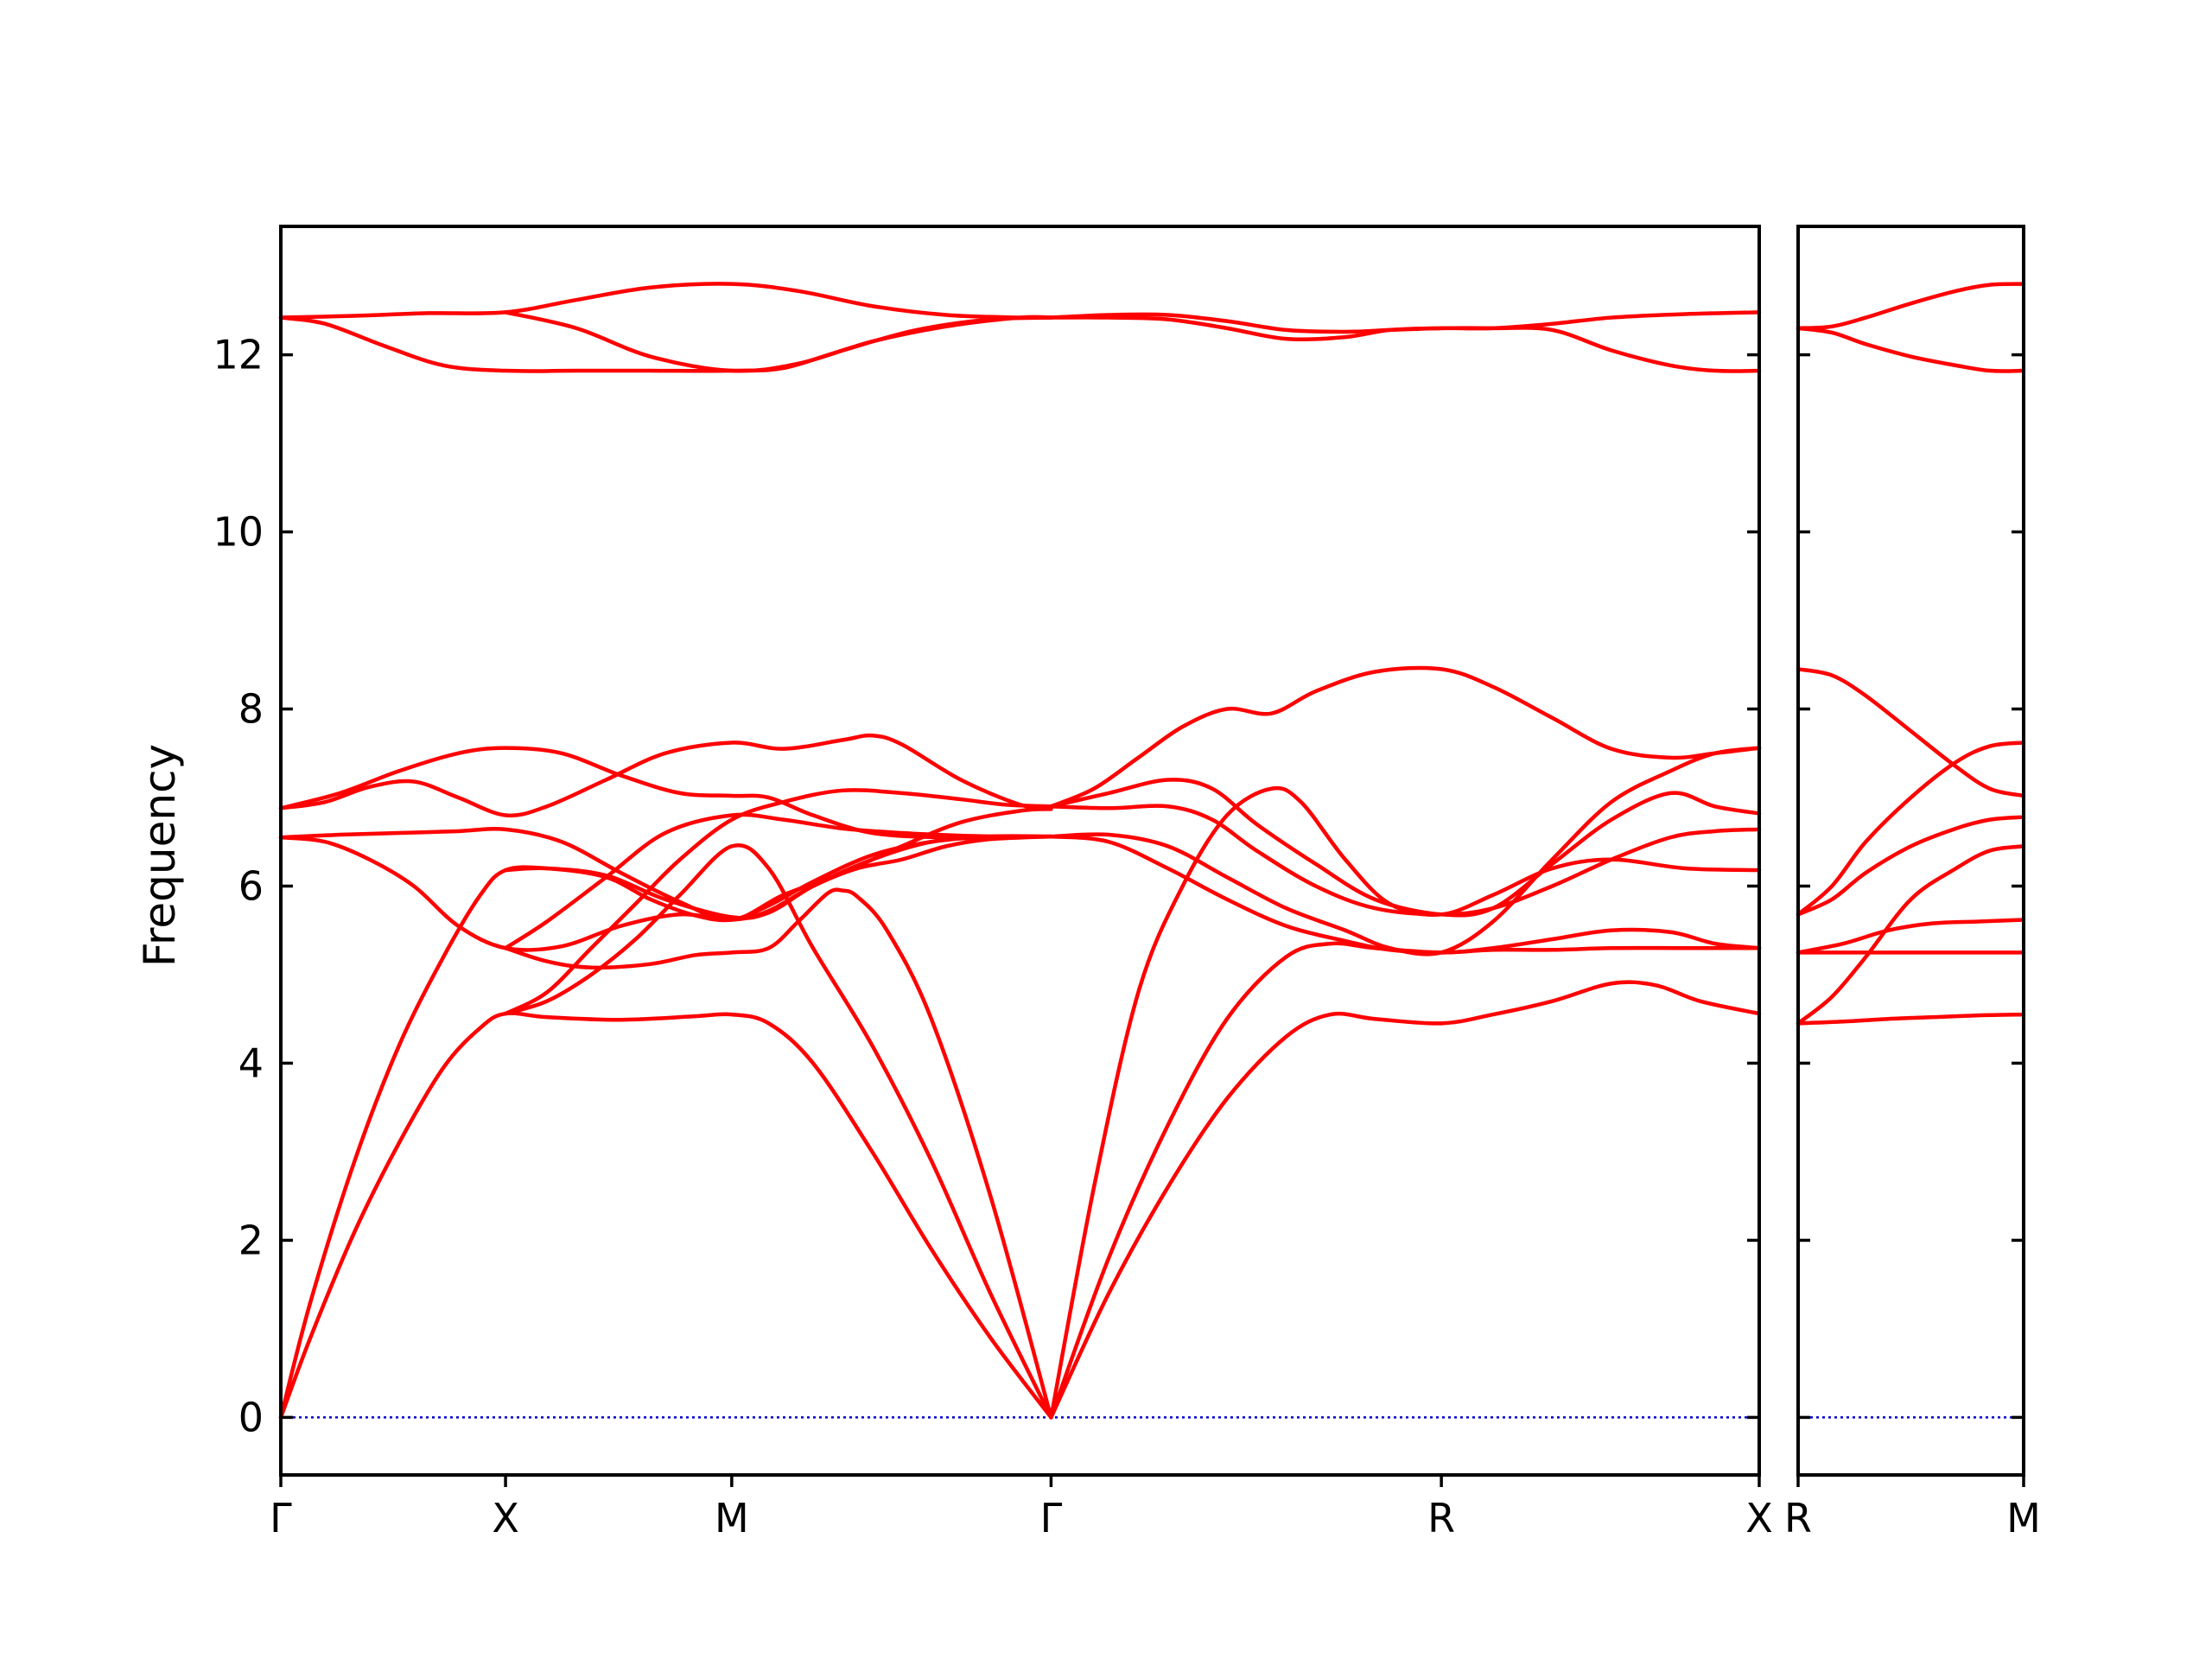  Describe the element at coordinates (251, 1240) in the screenshot. I see `y-tick-label: 2` at that location.